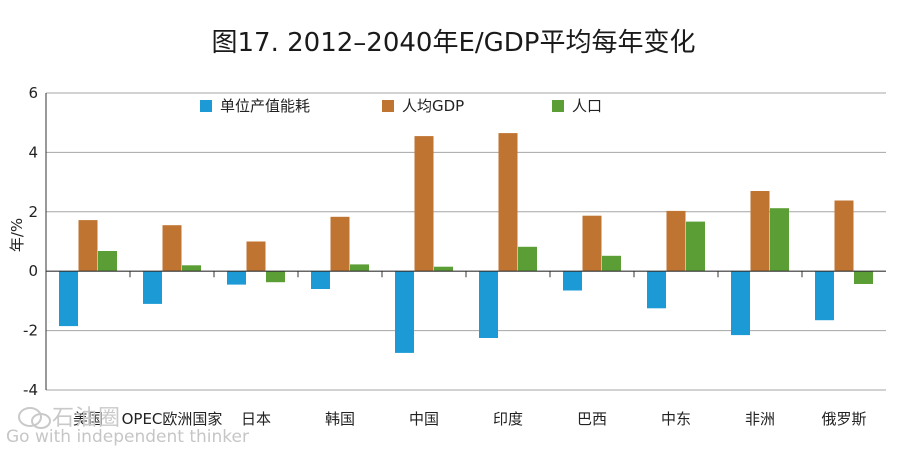  What do you see at coordinates (17, 235) in the screenshot?
I see `y-axis-label: 年/%` at bounding box center [17, 235].